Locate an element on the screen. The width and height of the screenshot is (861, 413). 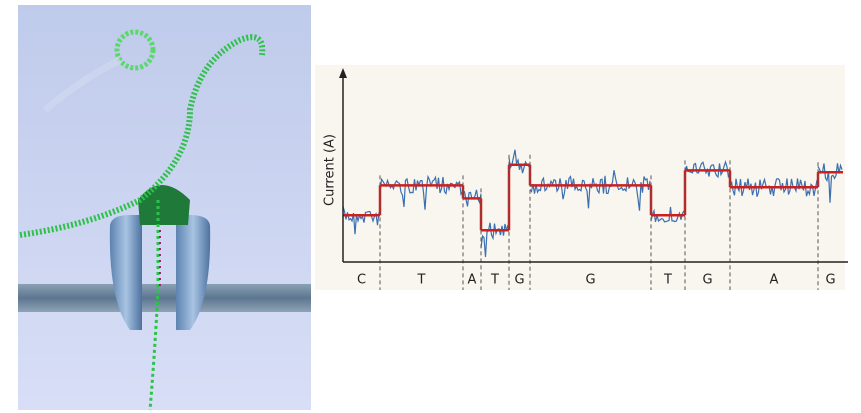
y-axis-arrow is located at coordinates (343, 73).